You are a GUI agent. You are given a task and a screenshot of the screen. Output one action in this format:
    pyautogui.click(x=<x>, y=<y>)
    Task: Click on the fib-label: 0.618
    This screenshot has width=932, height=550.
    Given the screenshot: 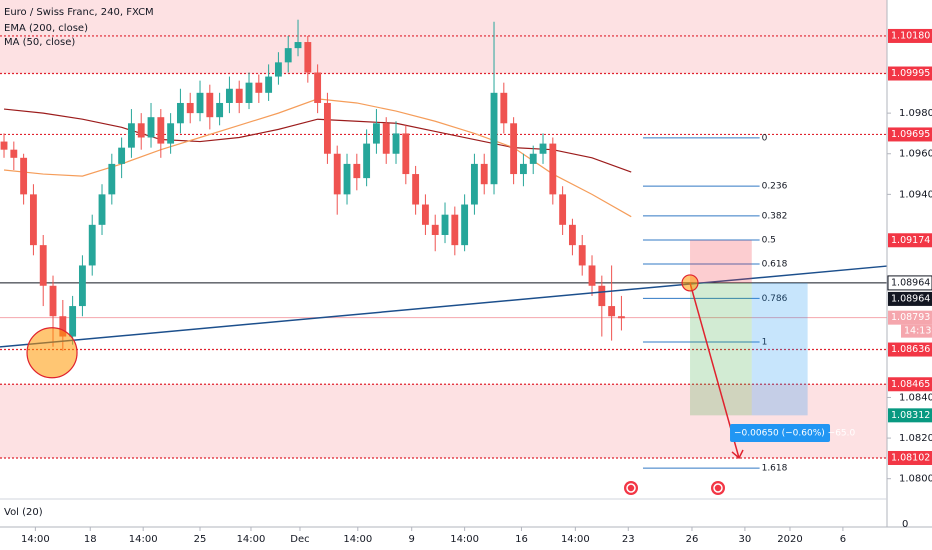 What is the action you would take?
    pyautogui.click(x=775, y=265)
    